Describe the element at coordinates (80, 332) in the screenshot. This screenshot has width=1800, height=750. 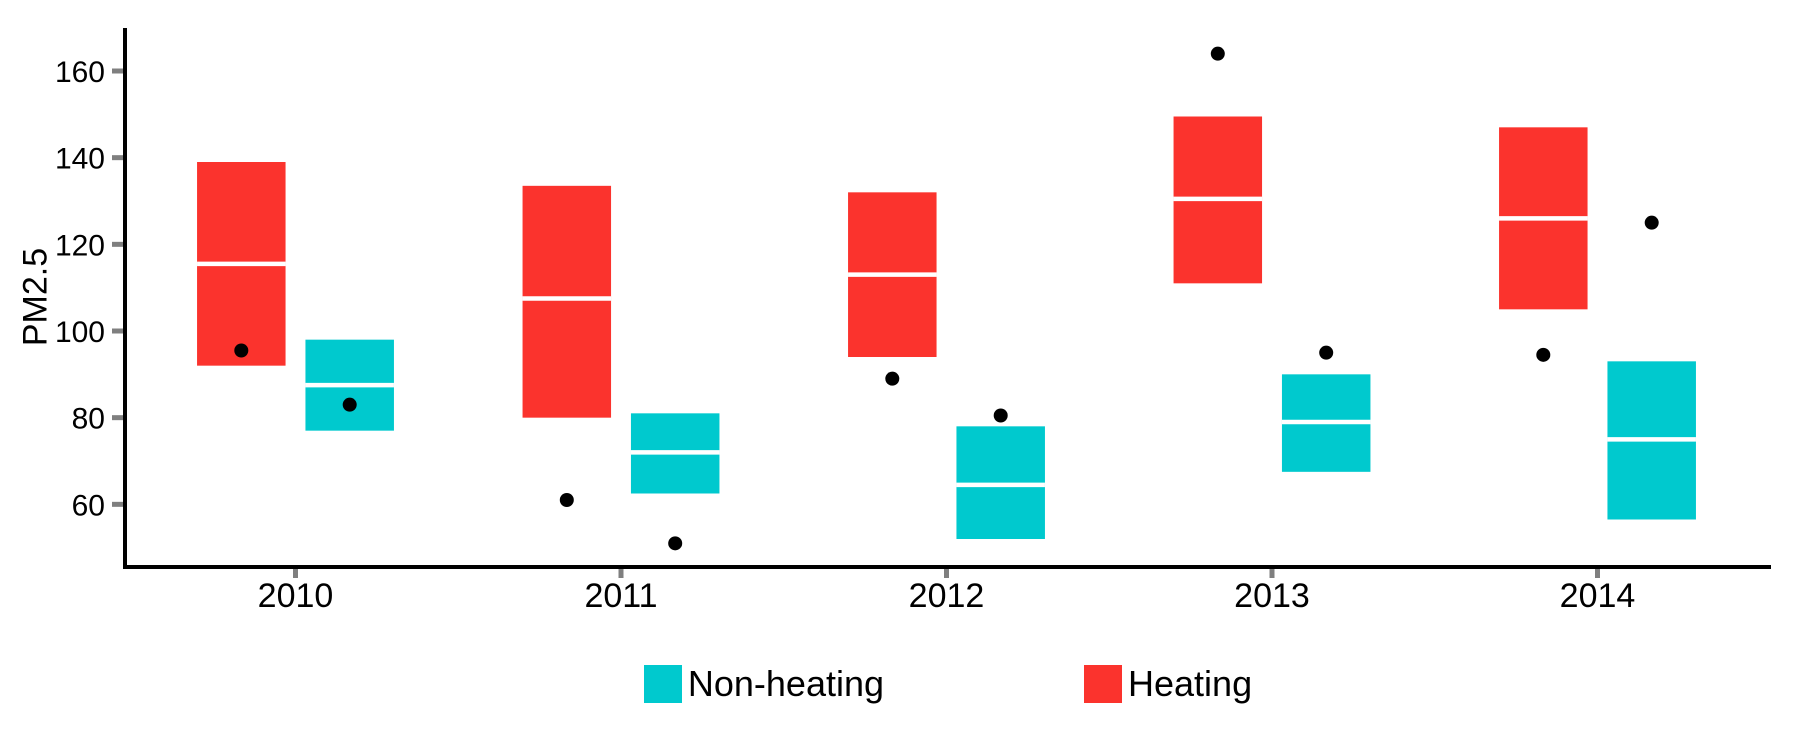
I see `y-tick-label-100: 100` at that location.